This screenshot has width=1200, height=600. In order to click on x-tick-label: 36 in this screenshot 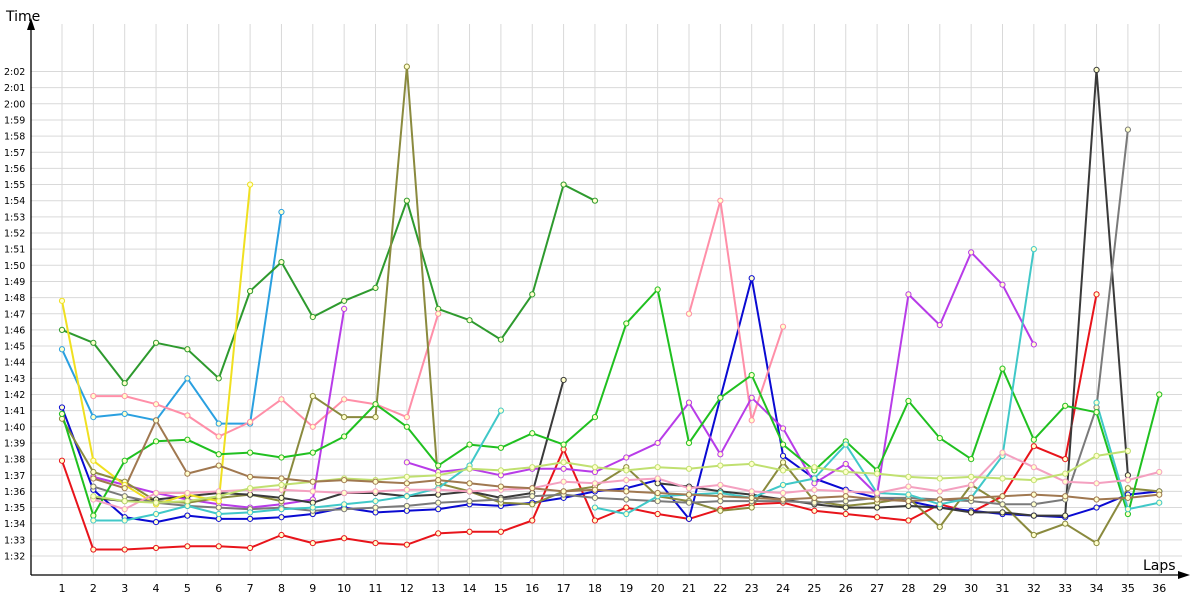, I will do `click(1159, 588)`.